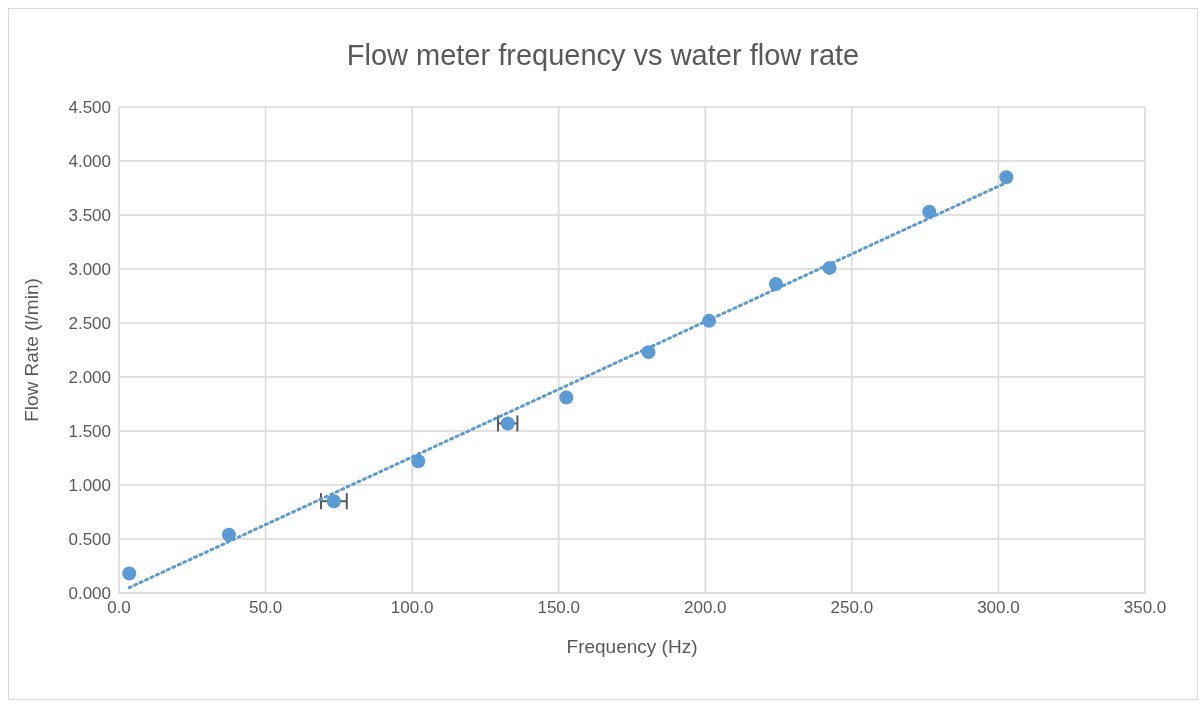  I want to click on x-axis-title: Frequency (Hz), so click(632, 646).